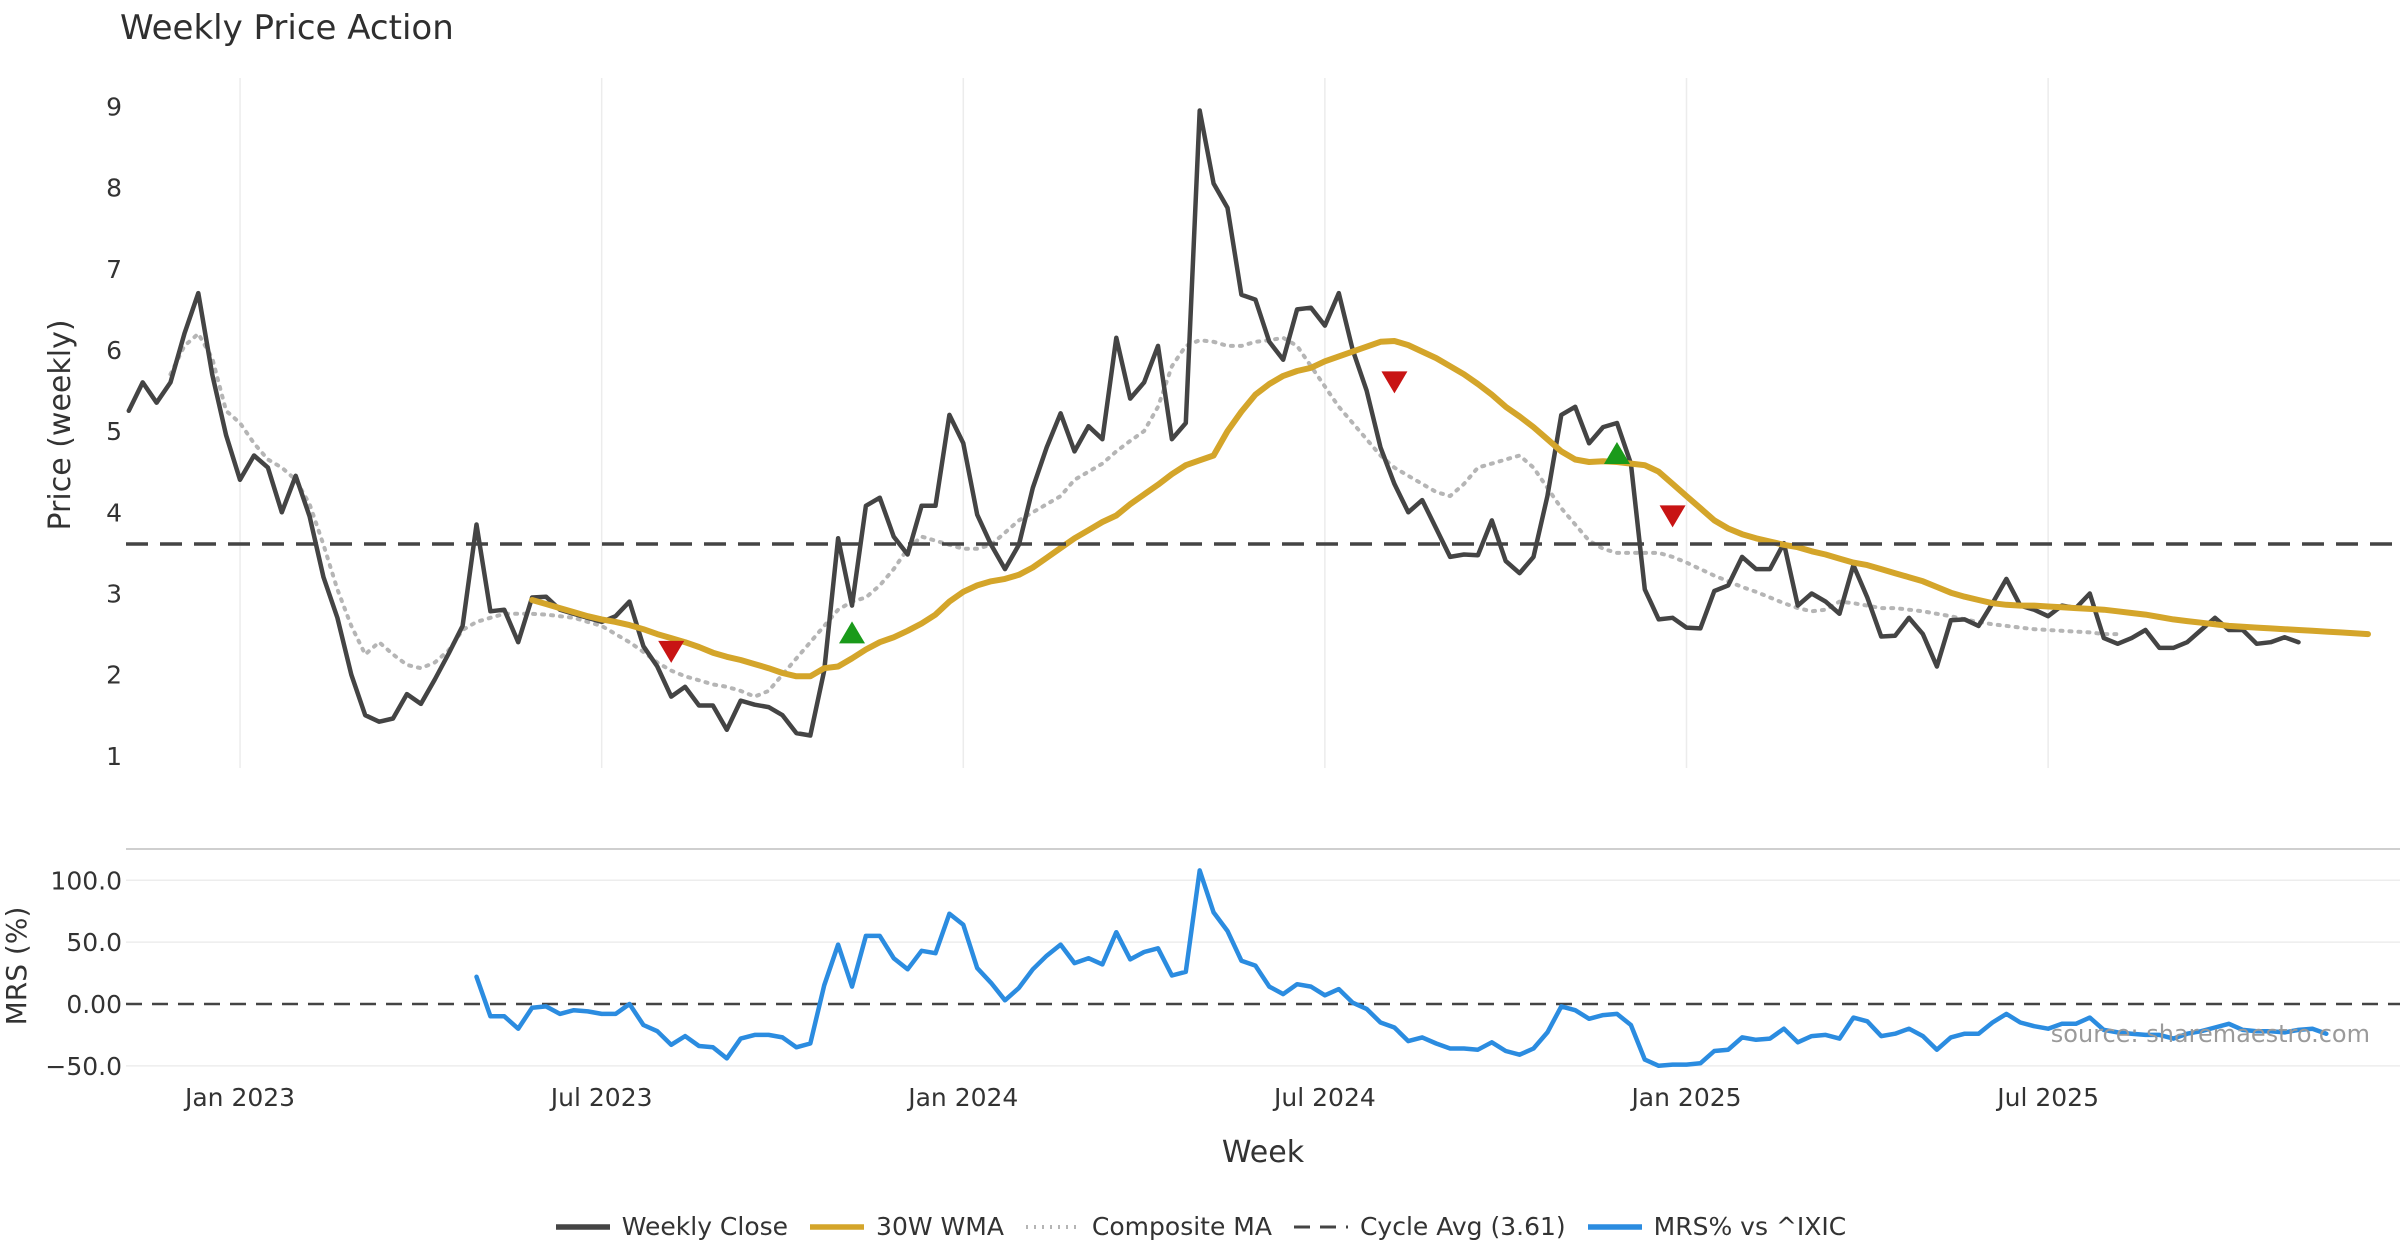  I want to click on mrs-line, so click(1401, 968).